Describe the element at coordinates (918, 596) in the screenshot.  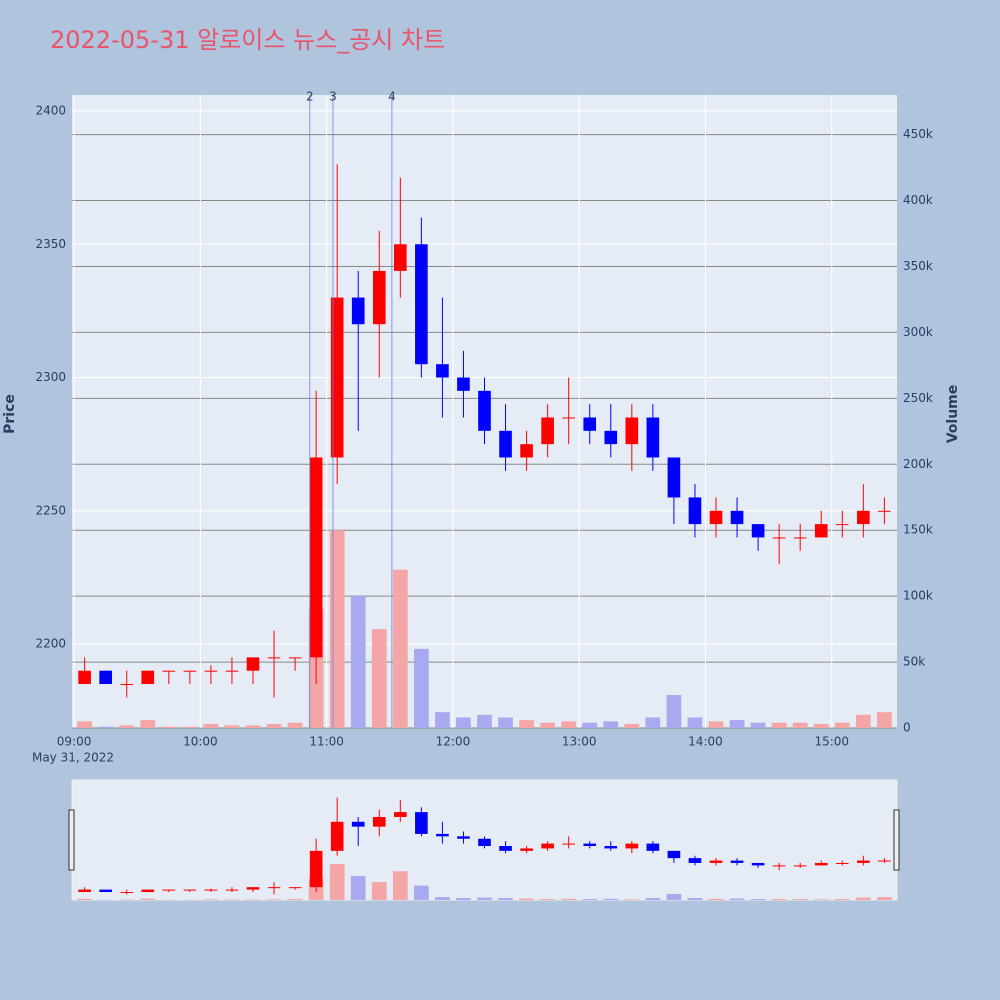
I see `y2-tick-label: 100k` at that location.